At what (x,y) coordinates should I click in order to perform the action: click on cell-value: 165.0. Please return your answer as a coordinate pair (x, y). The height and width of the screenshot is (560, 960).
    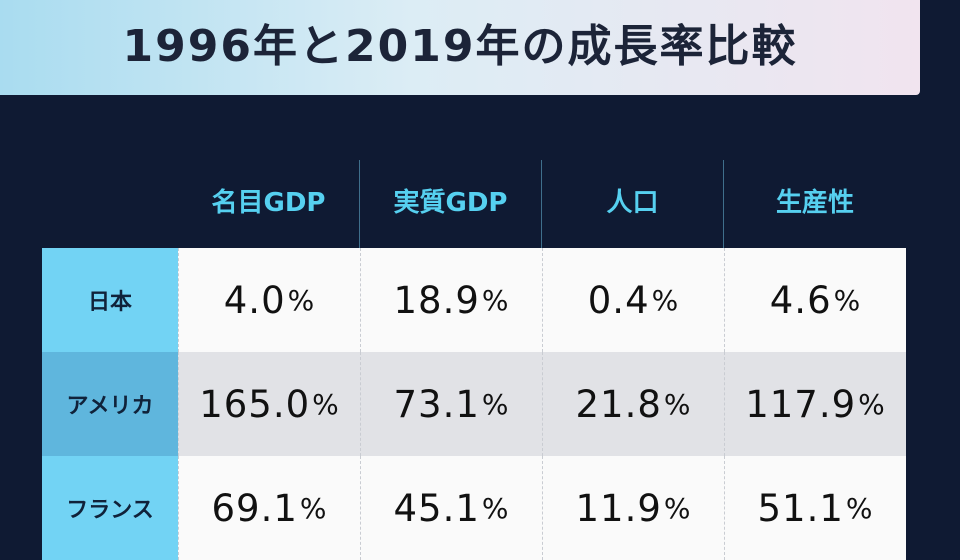
    Looking at the image, I should click on (255, 404).